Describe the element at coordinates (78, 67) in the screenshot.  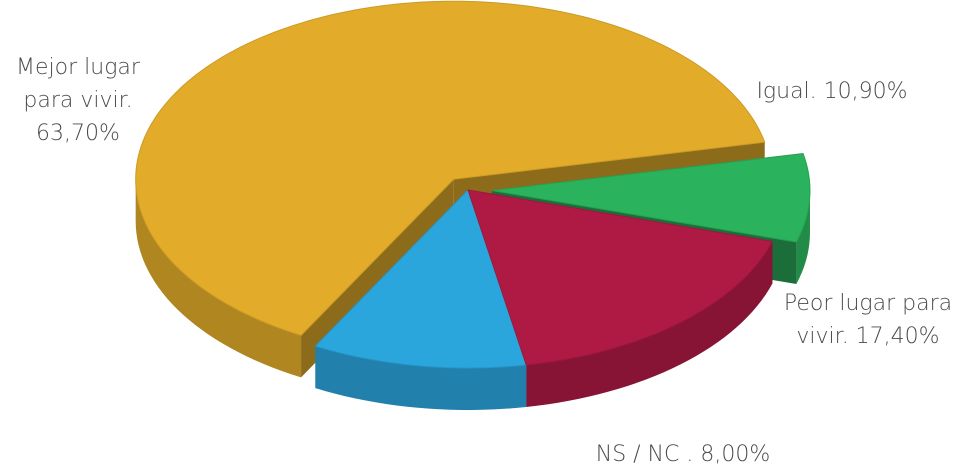
I see `pie-slice-label-line: Mejor lugar` at that location.